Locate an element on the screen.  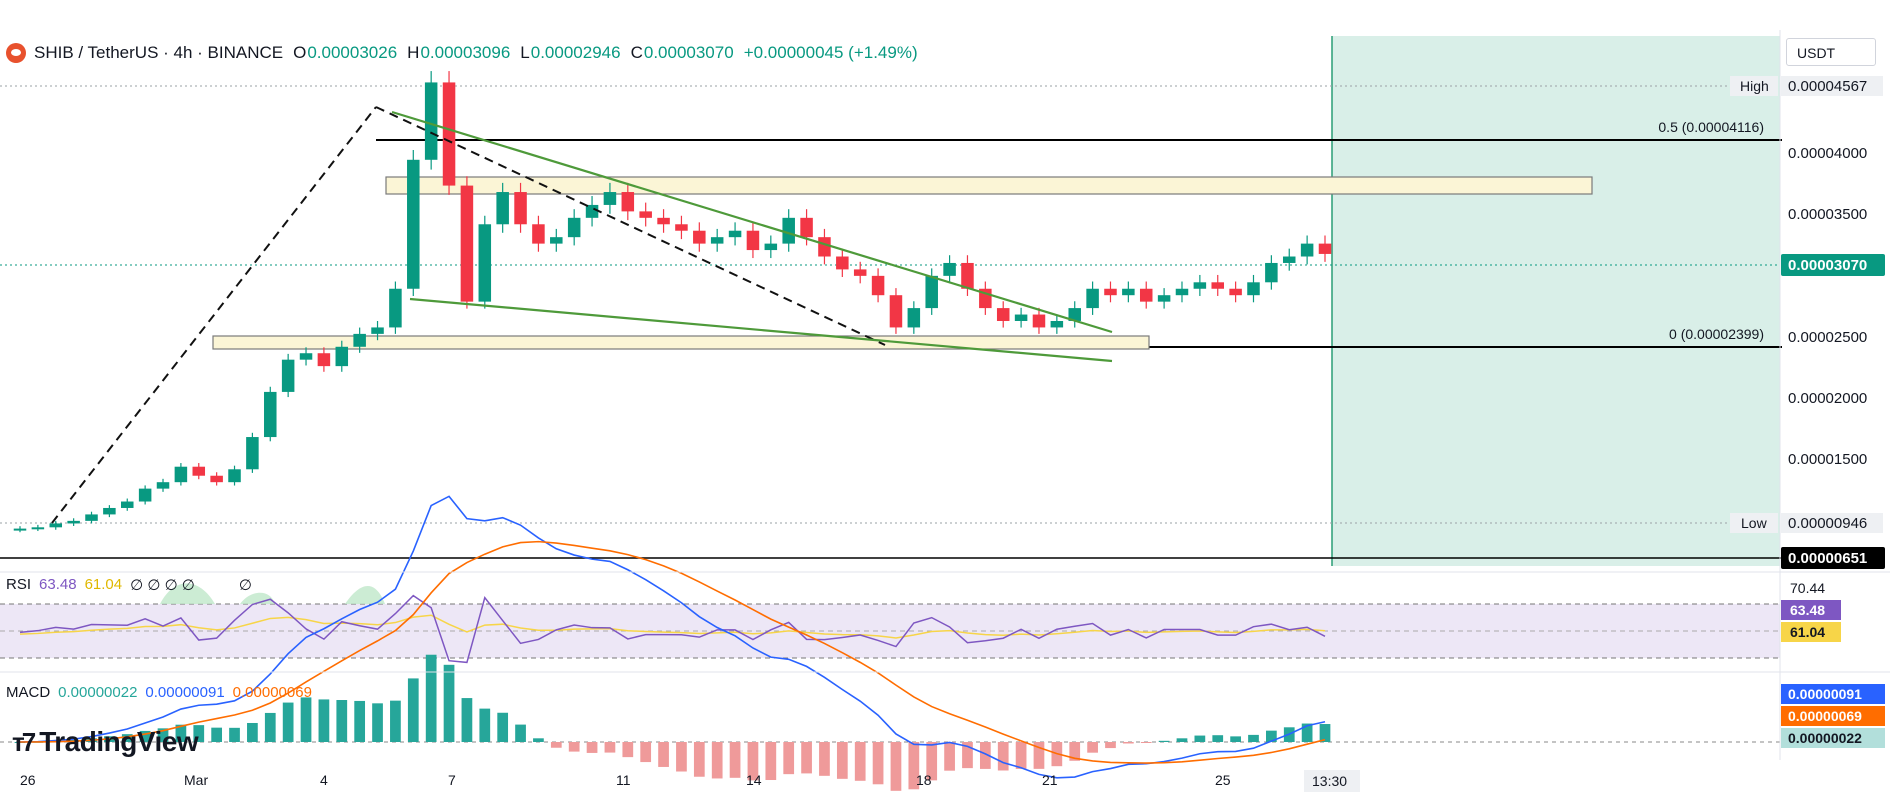
time-tick: 25 is located at coordinates (1223, 780).